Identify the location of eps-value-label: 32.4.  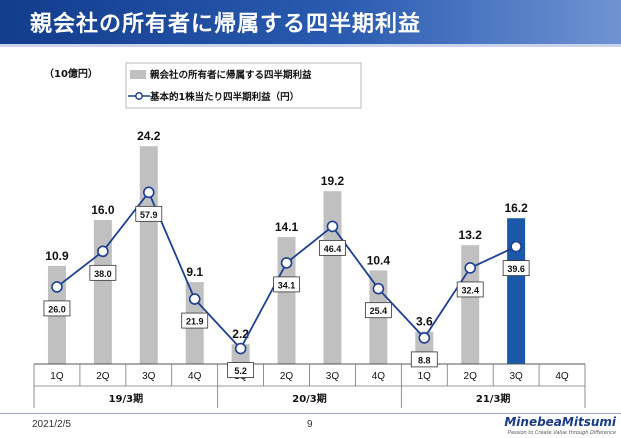
(470, 290).